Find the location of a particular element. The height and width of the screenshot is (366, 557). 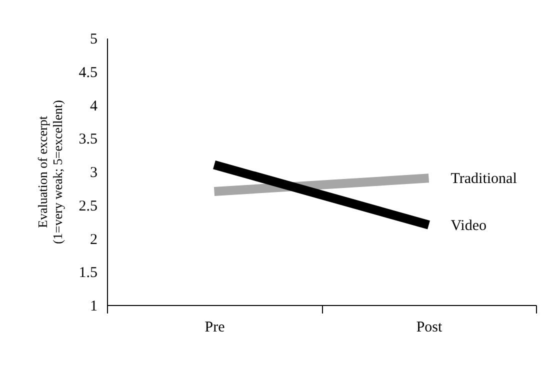

y-tick-label: 3 is located at coordinates (94, 173).